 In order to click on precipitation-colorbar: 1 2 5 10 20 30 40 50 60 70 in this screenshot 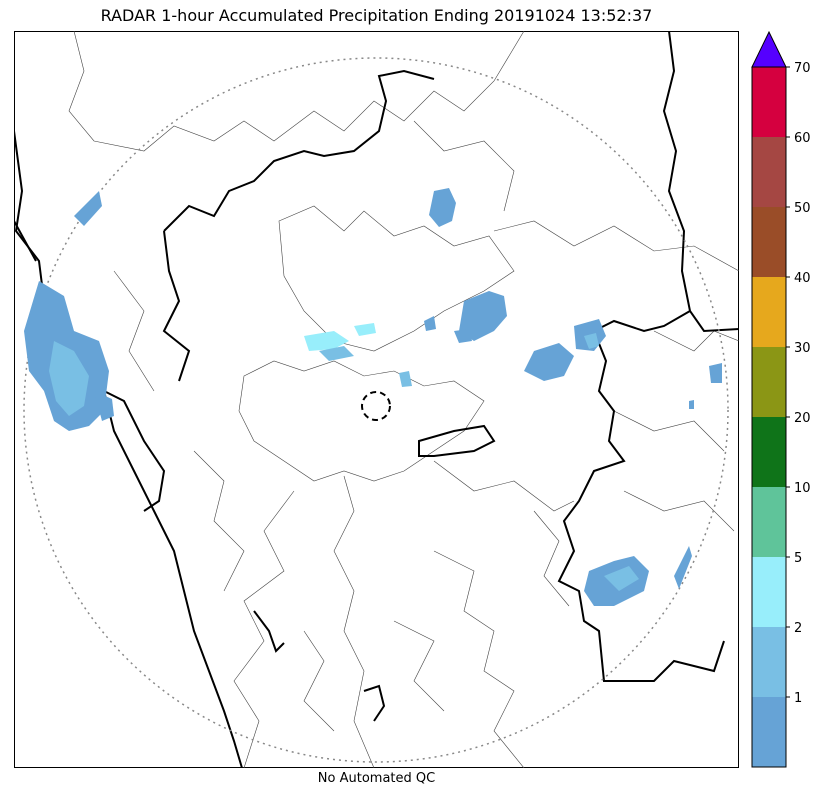, I will do `click(781, 399)`.